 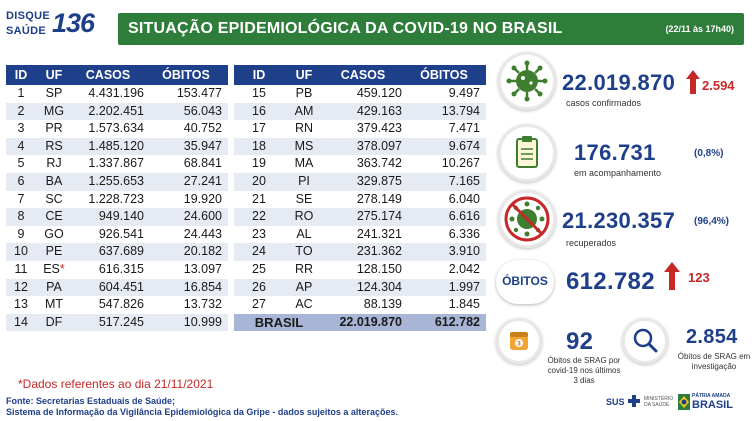 I want to click on uf-label: PB, so click(x=304, y=93).